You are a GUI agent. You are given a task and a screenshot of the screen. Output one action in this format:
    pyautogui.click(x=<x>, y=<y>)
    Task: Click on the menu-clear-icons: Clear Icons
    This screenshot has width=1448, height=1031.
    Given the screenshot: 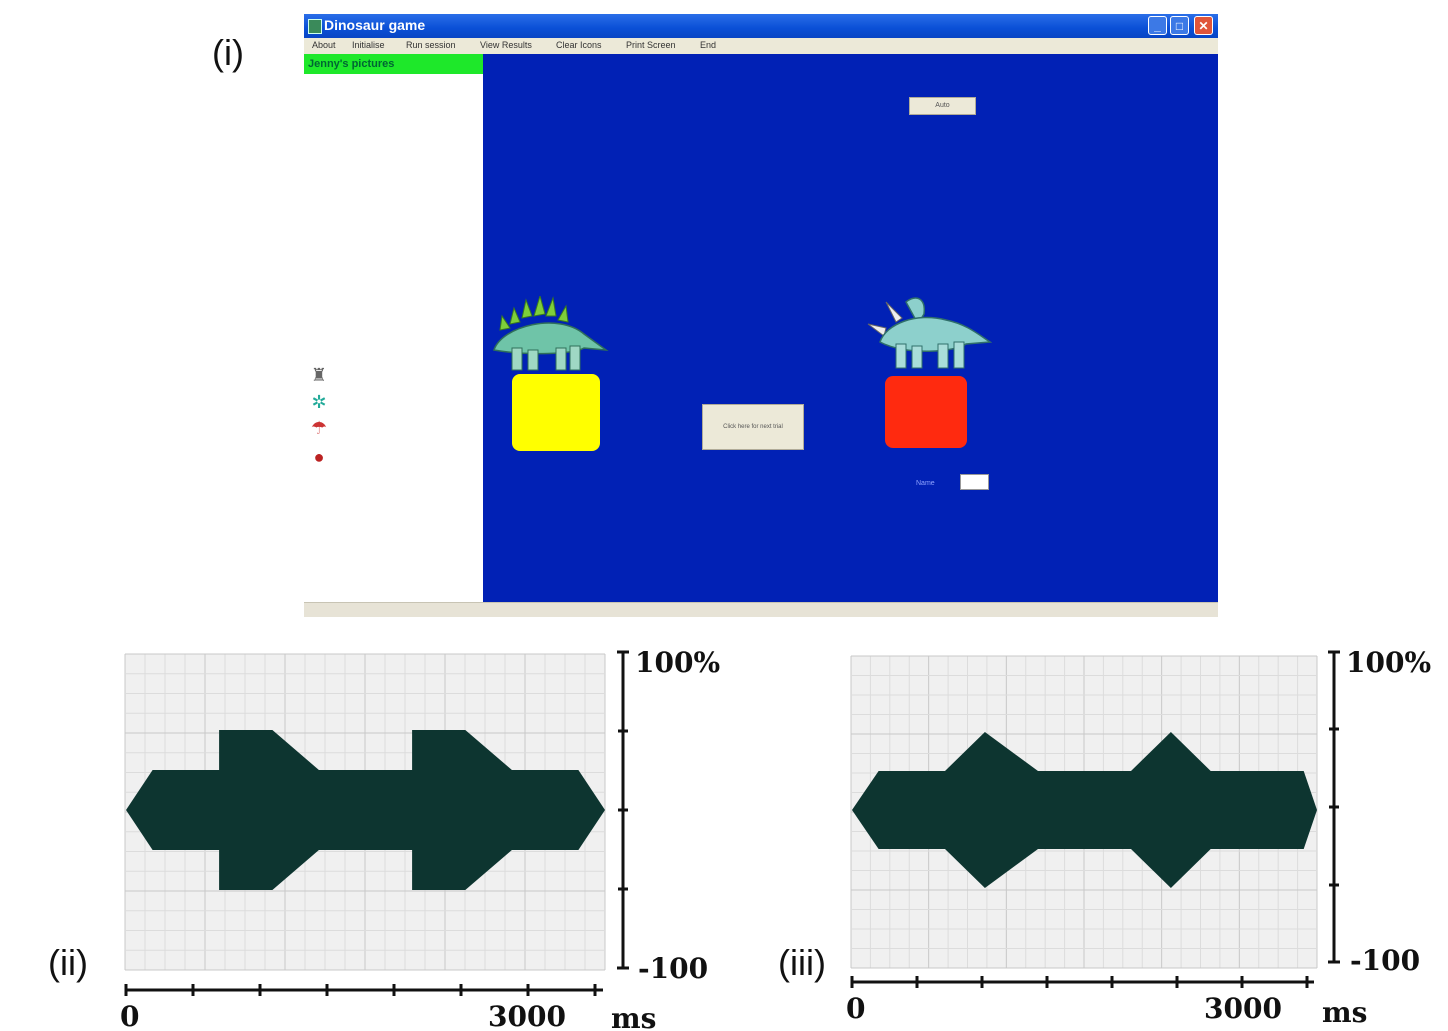 What is the action you would take?
    pyautogui.click(x=579, y=45)
    